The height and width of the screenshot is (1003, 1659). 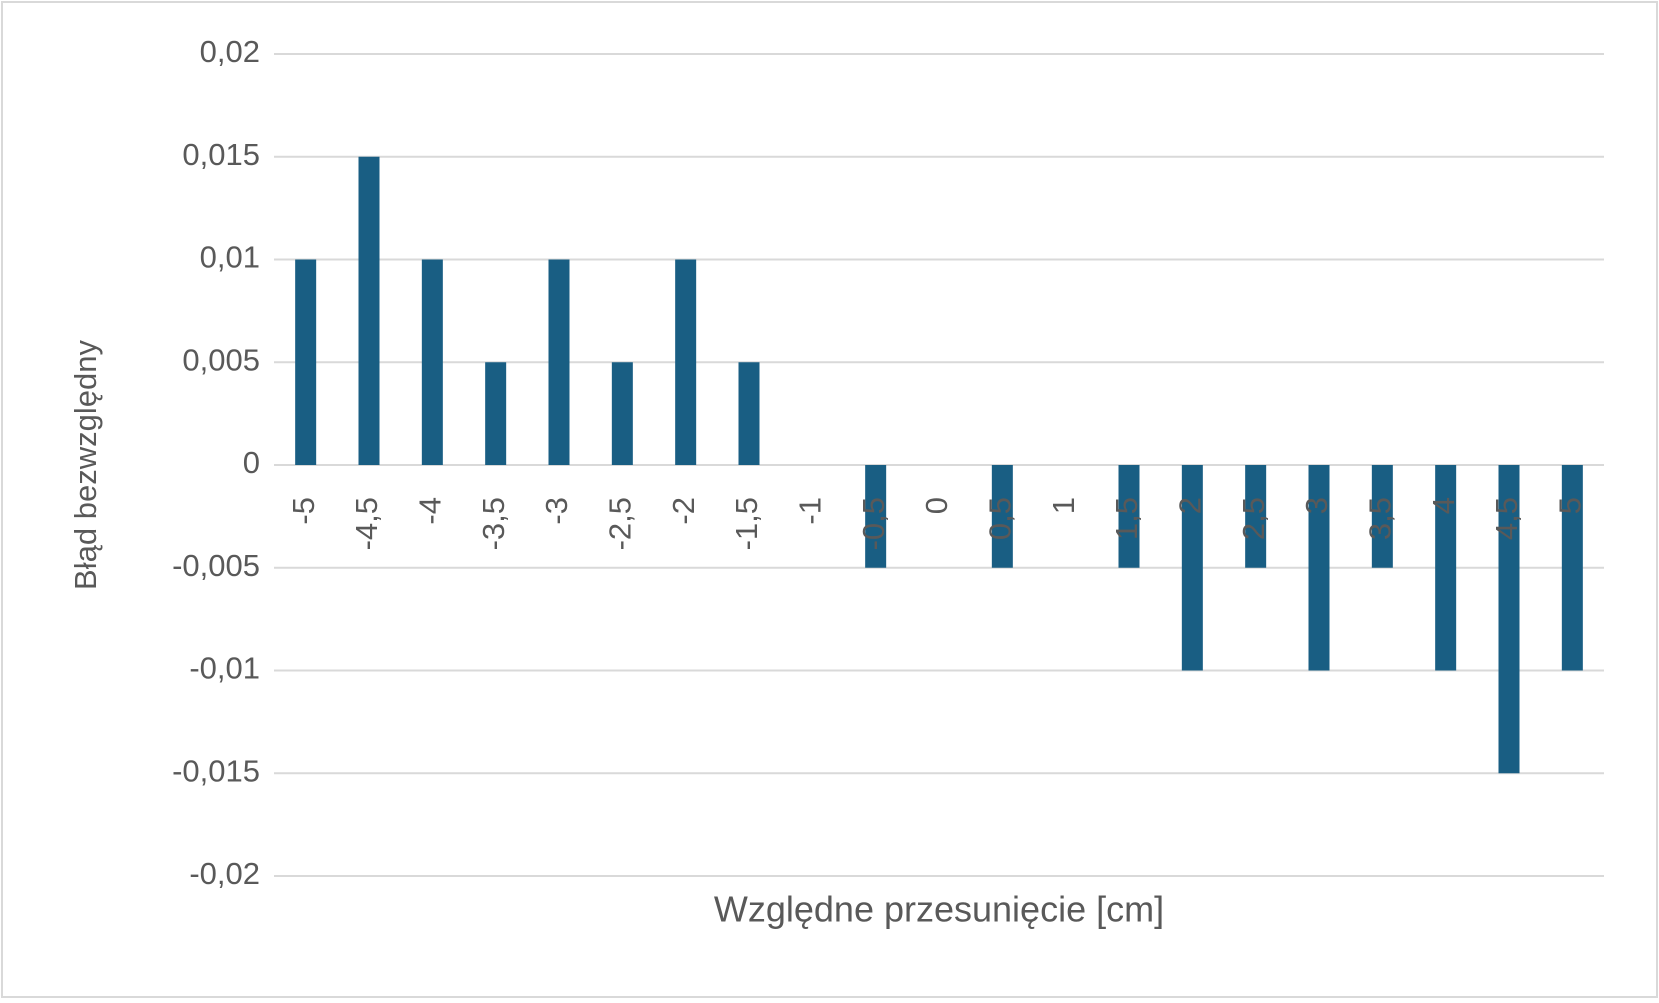 What do you see at coordinates (1190, 505) in the screenshot?
I see `x-tick-label: 2` at bounding box center [1190, 505].